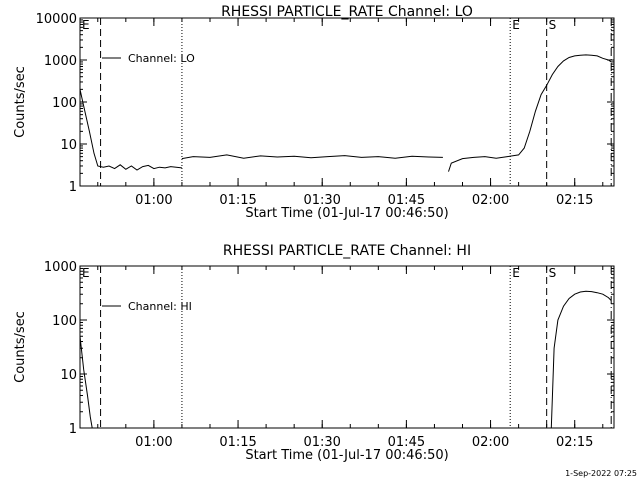  Describe the element at coordinates (347, 251) in the screenshot. I see `chart-title: RHESSI PARTICLE_RATE Channel: HI` at that location.